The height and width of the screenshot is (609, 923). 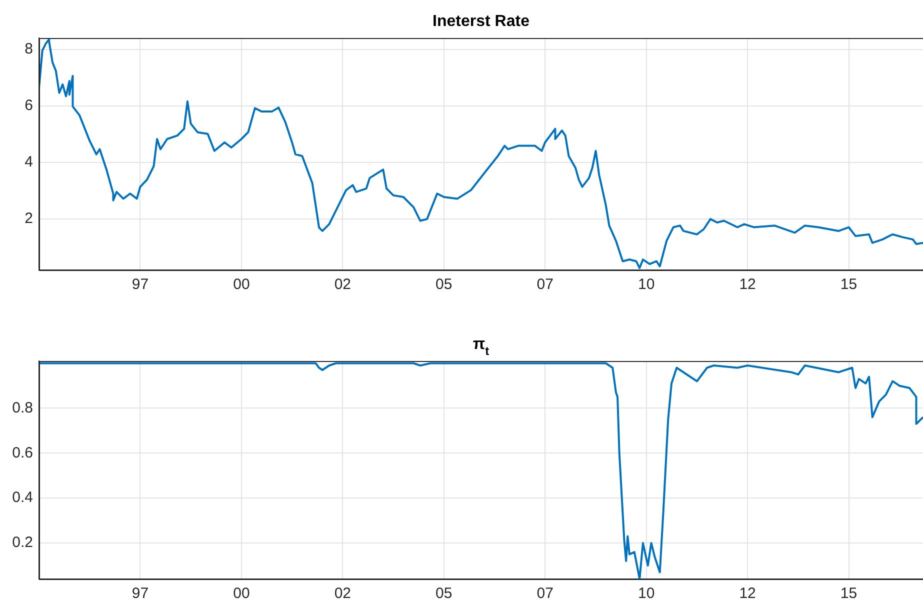 What do you see at coordinates (22, 453) in the screenshot?
I see `y-tick-label: 0.6` at bounding box center [22, 453].